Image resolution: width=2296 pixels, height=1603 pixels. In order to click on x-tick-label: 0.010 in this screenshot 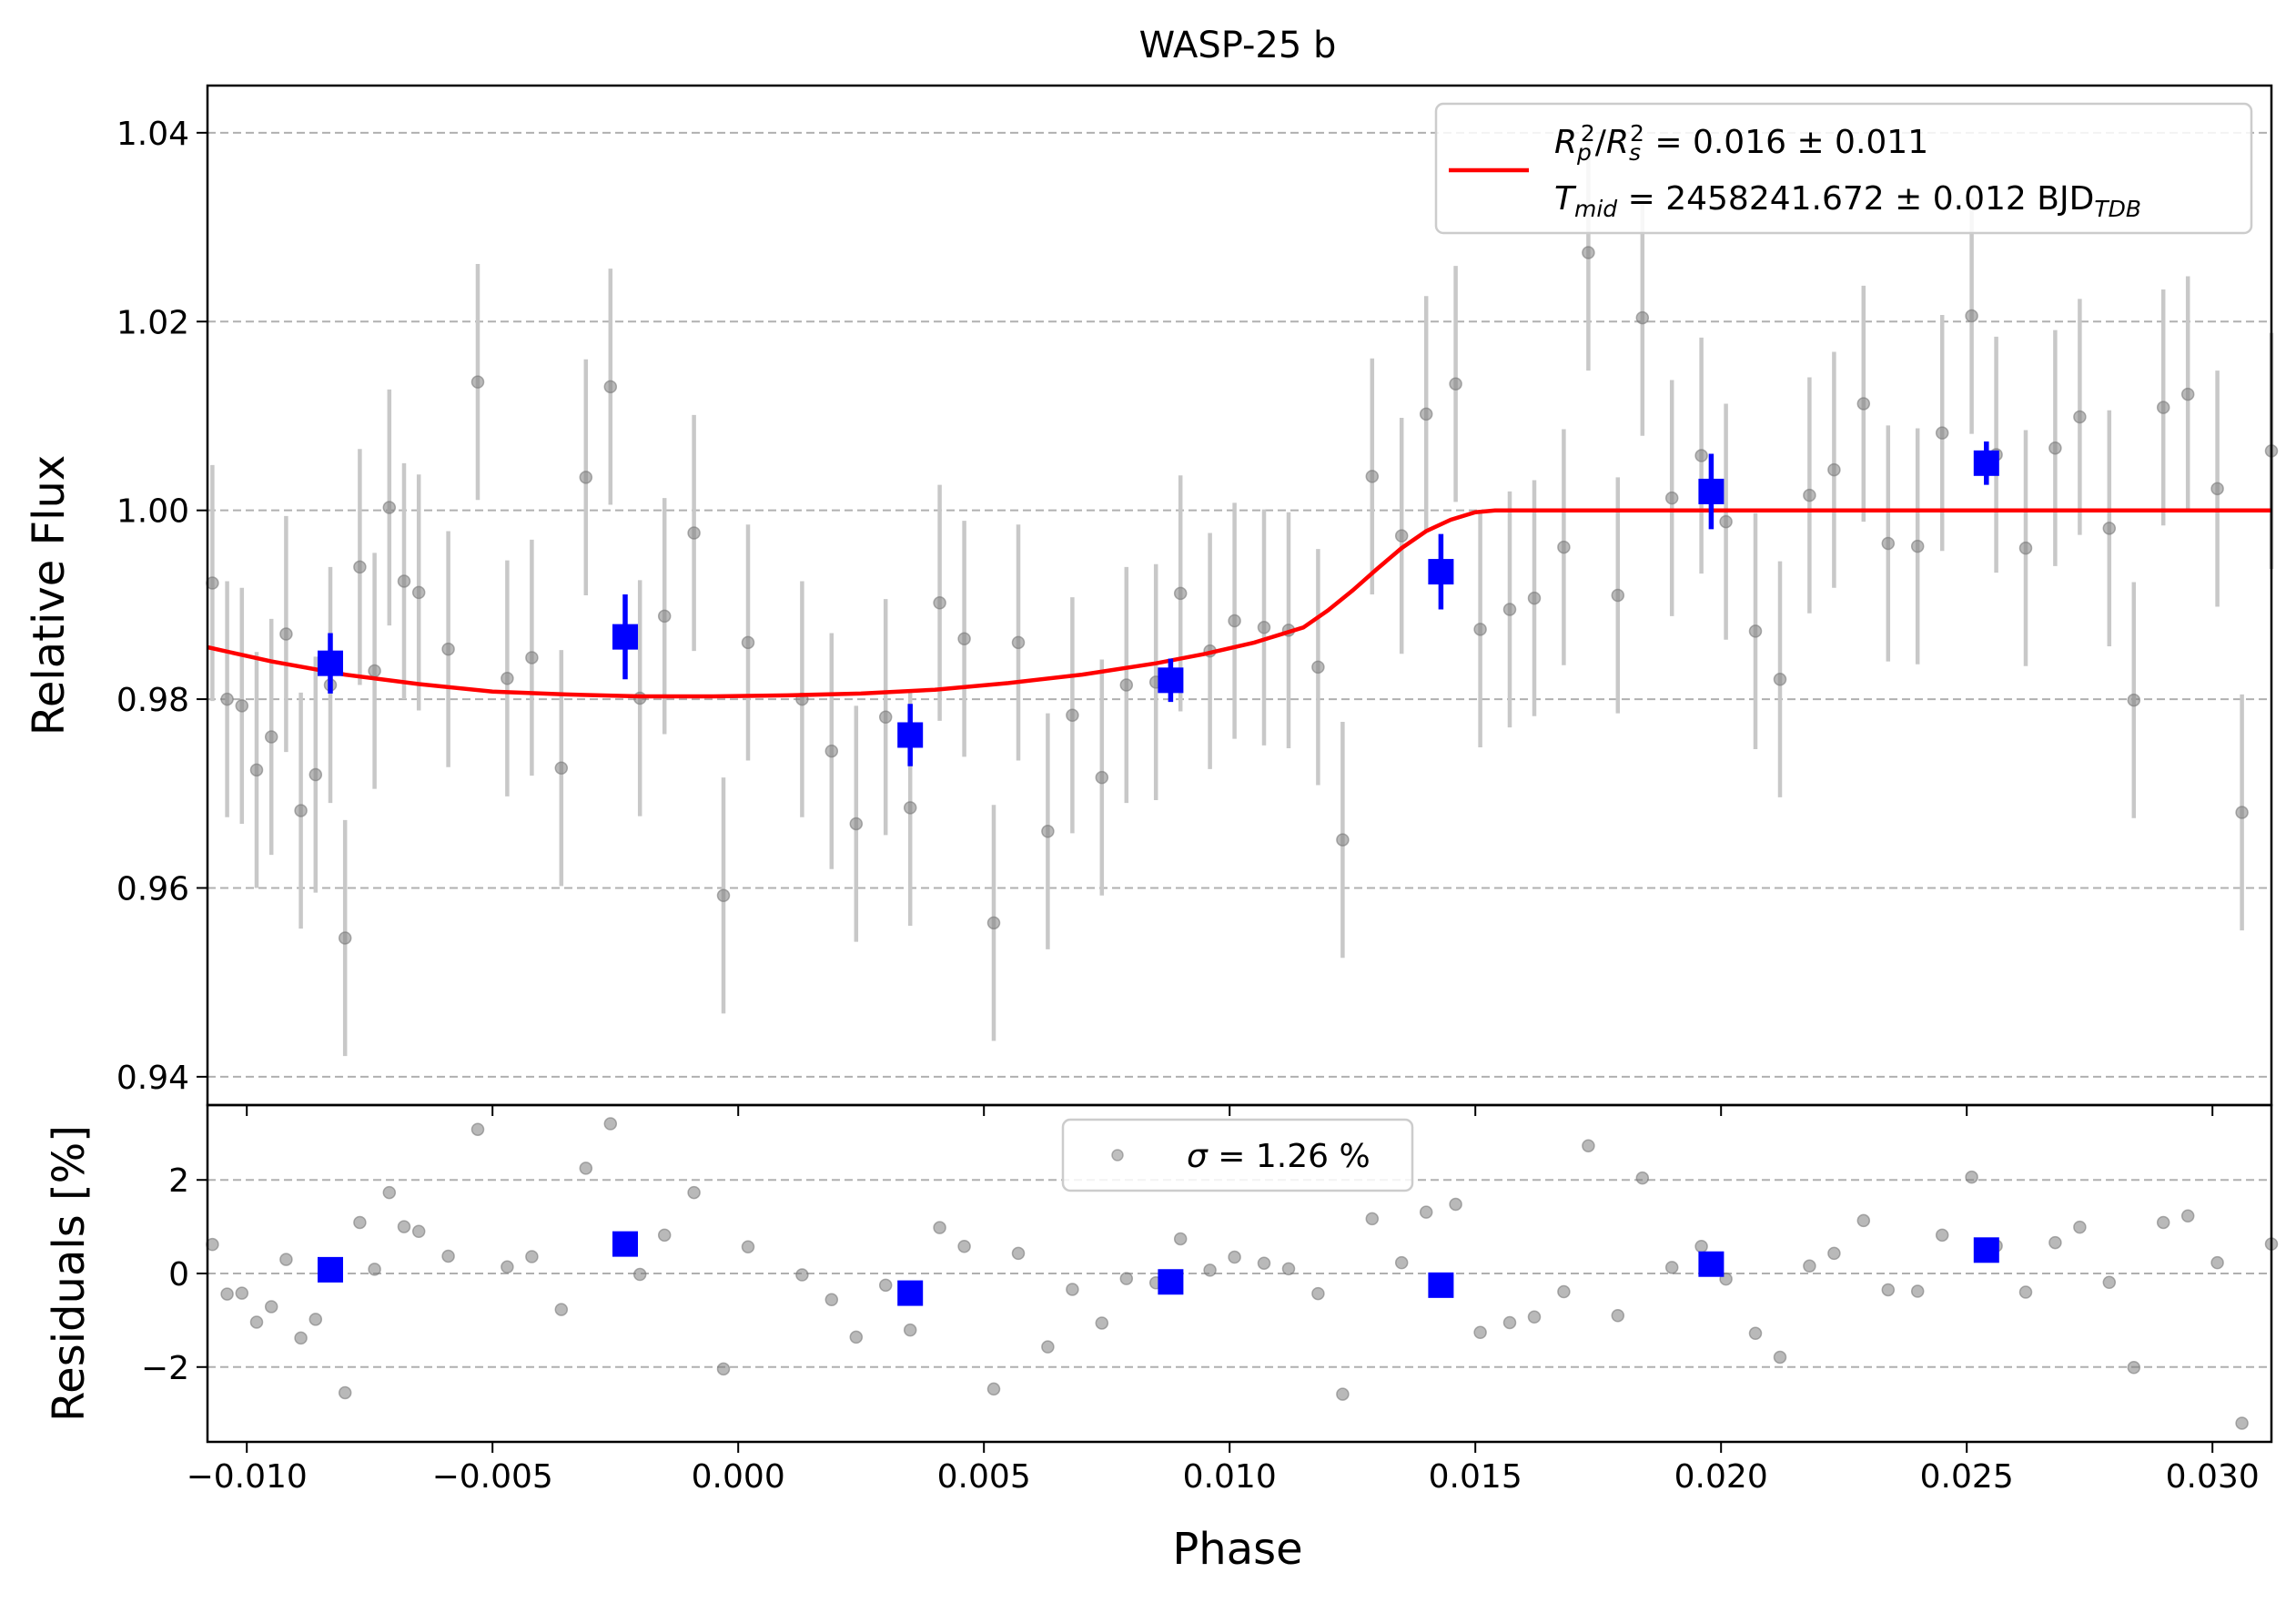, I will do `click(1230, 1477)`.